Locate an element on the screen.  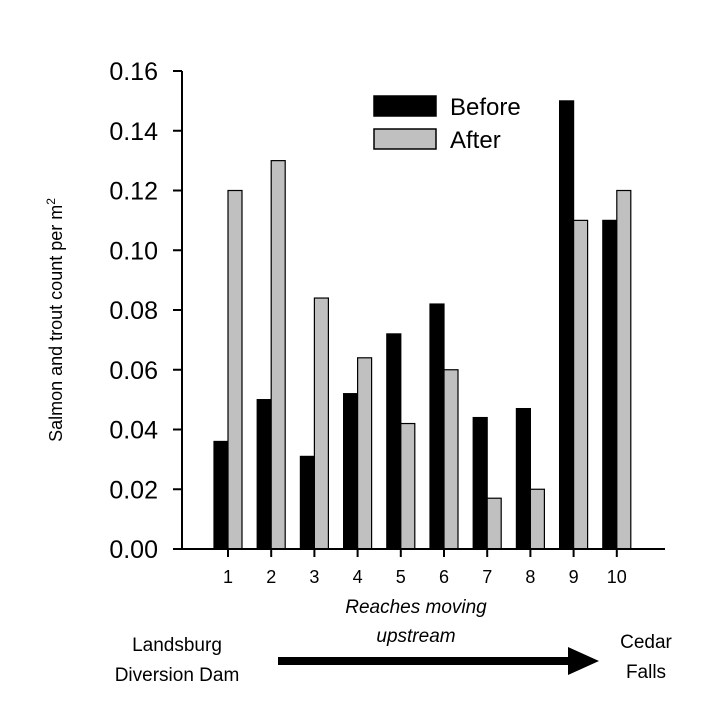
annotation-left-line-2: Diversion Dam is located at coordinates (177, 675).